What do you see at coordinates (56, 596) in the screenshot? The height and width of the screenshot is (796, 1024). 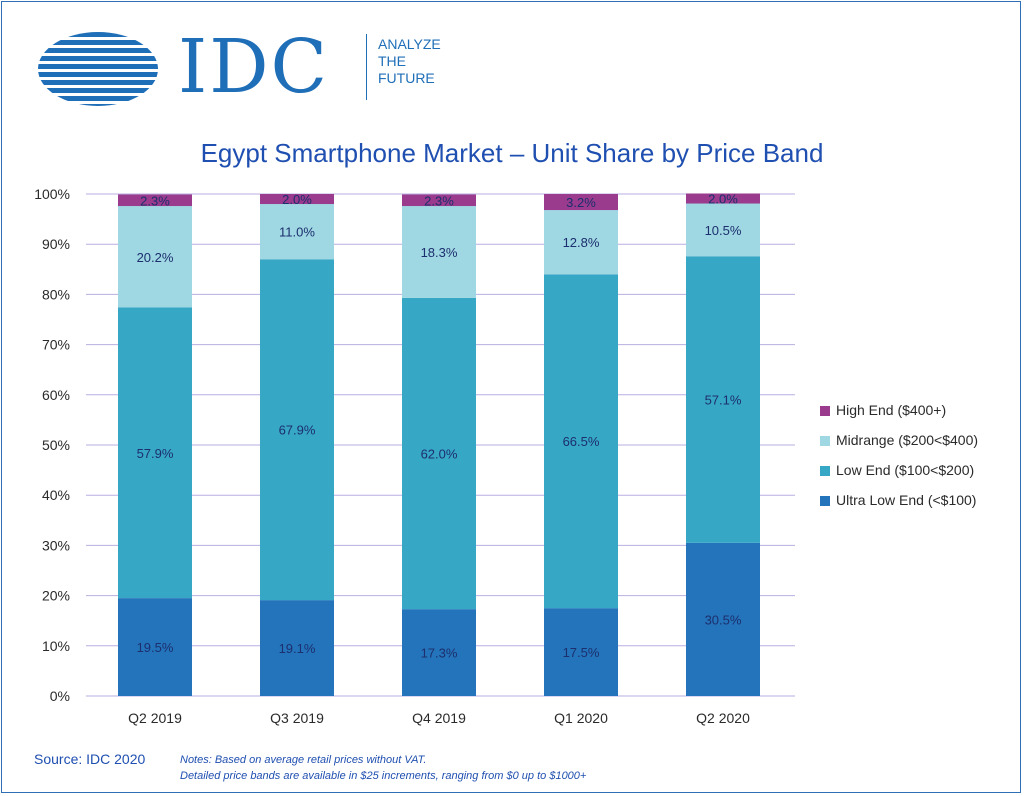 I see `y-tick-label: 20%` at bounding box center [56, 596].